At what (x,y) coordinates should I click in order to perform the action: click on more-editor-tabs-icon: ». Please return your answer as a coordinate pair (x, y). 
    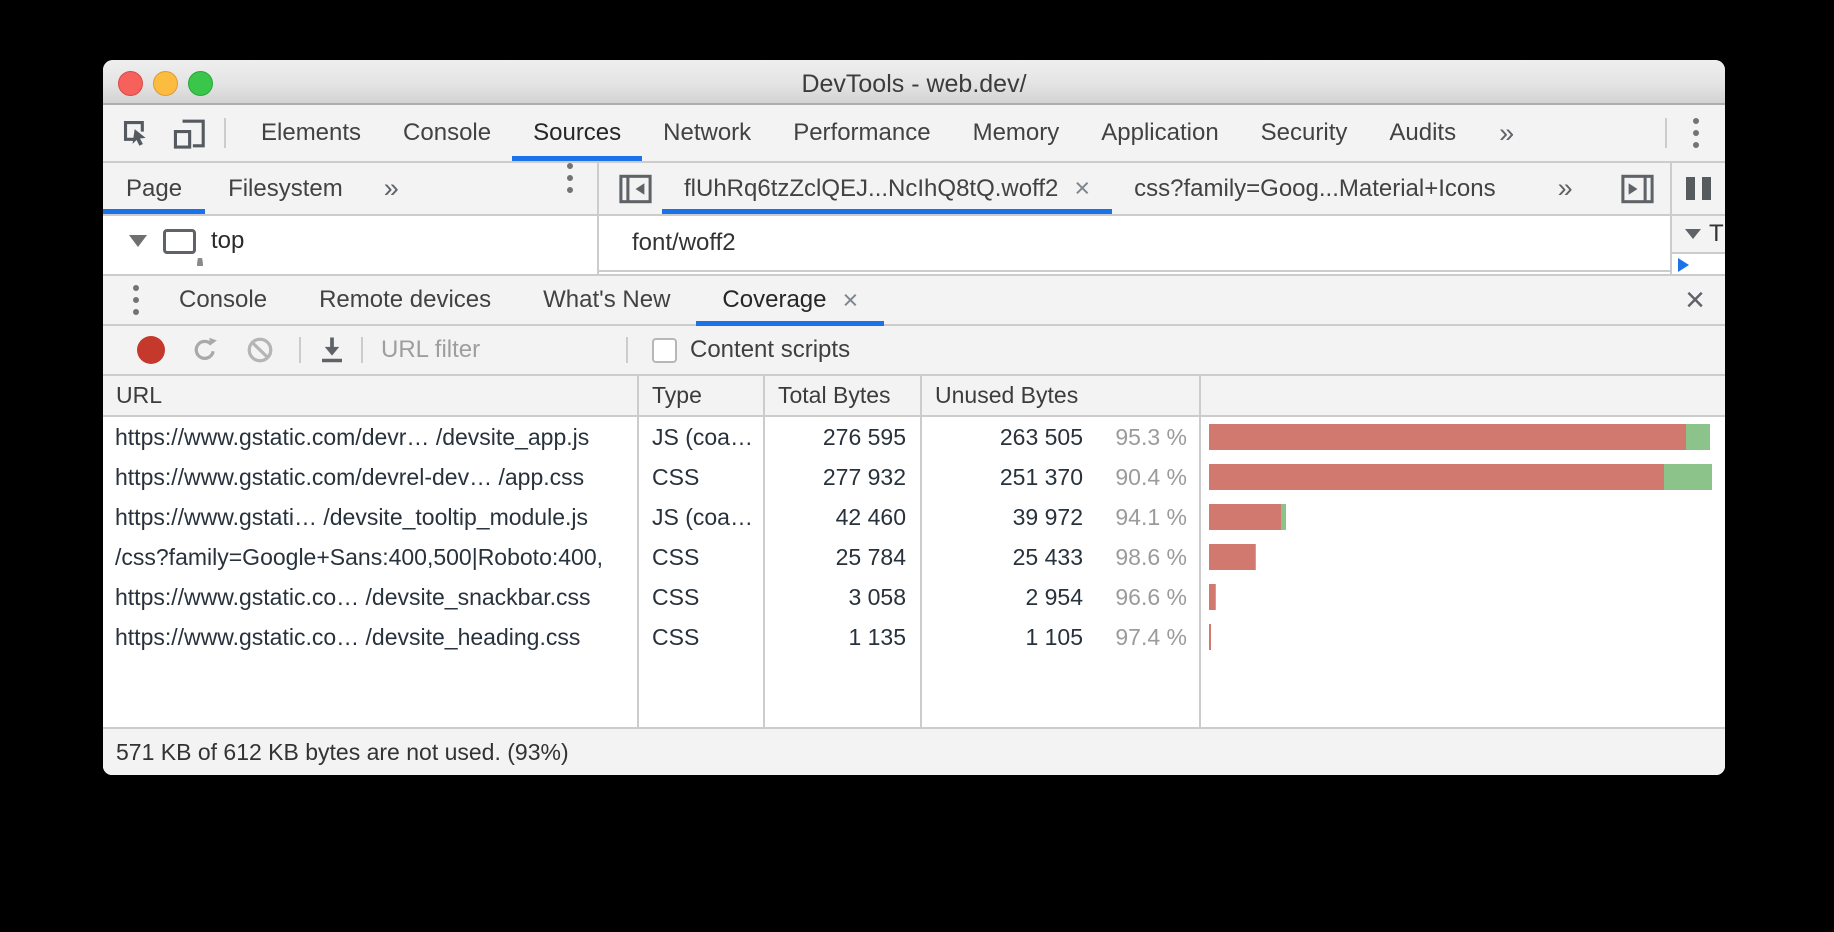
    Looking at the image, I should click on (1565, 188).